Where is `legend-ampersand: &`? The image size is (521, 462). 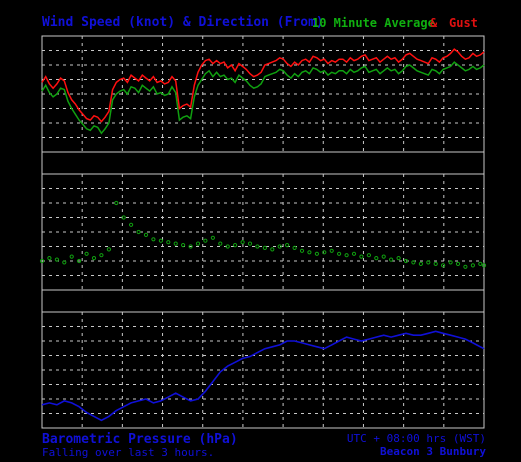
legend-ampersand: & is located at coordinates (434, 23).